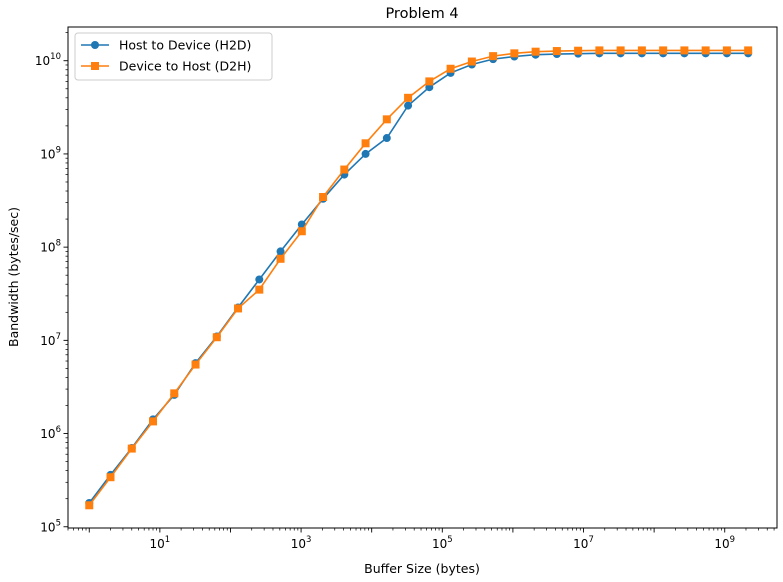 Image resolution: width=783 pixels, height=582 pixels. Describe the element at coordinates (185, 45) in the screenshot. I see `legend-label: Host to Device (H2D)` at that location.